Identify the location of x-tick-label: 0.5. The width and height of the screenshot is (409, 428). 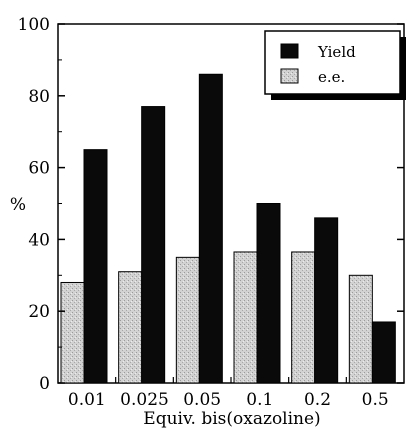
(375, 400).